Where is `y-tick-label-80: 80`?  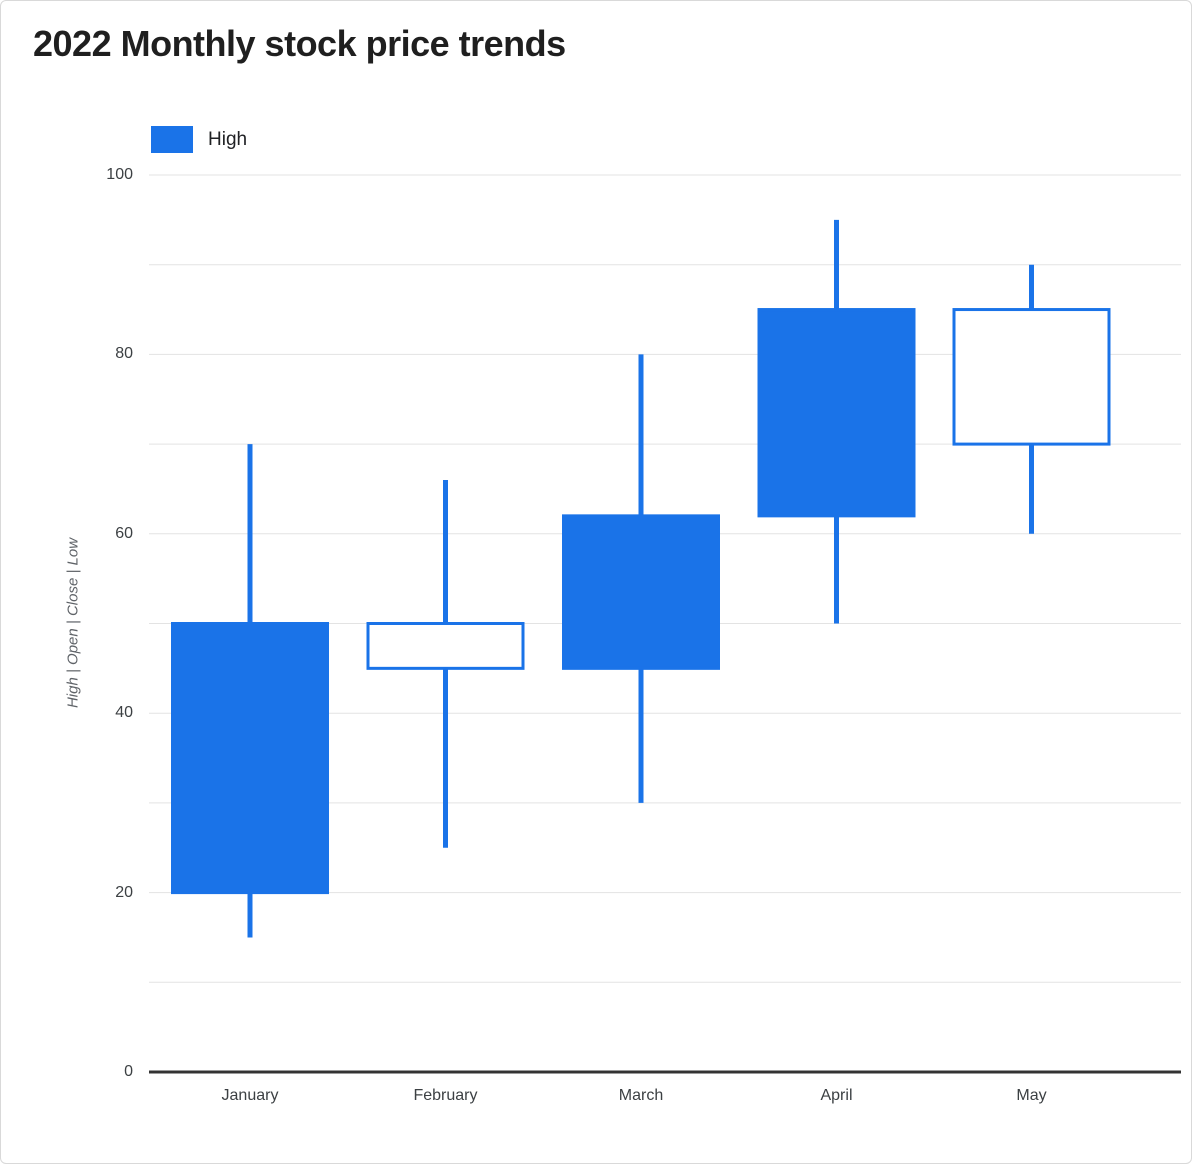 y-tick-label-80: 80 is located at coordinates (124, 354).